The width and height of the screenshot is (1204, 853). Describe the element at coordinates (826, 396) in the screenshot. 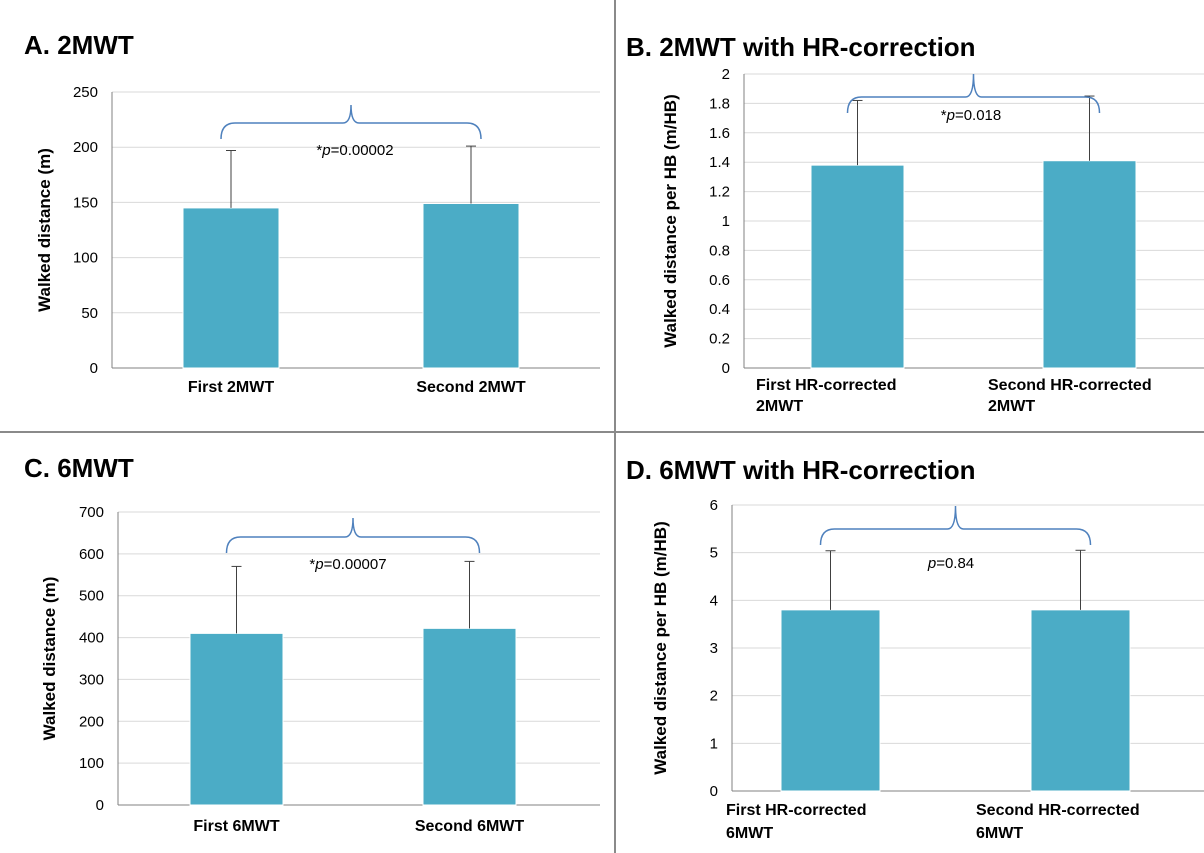

I see `category-label: First HR-corrected 2MWT` at that location.